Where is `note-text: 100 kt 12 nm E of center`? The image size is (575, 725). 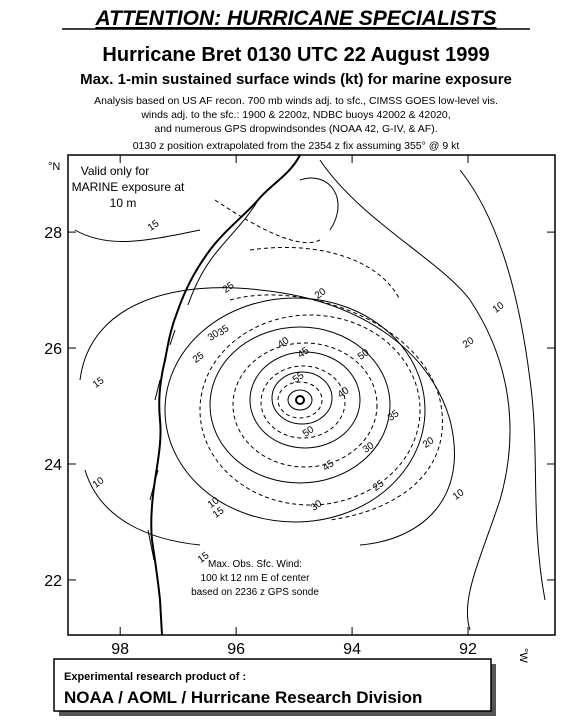 note-text: 100 kt 12 nm E of center is located at coordinates (256, 578).